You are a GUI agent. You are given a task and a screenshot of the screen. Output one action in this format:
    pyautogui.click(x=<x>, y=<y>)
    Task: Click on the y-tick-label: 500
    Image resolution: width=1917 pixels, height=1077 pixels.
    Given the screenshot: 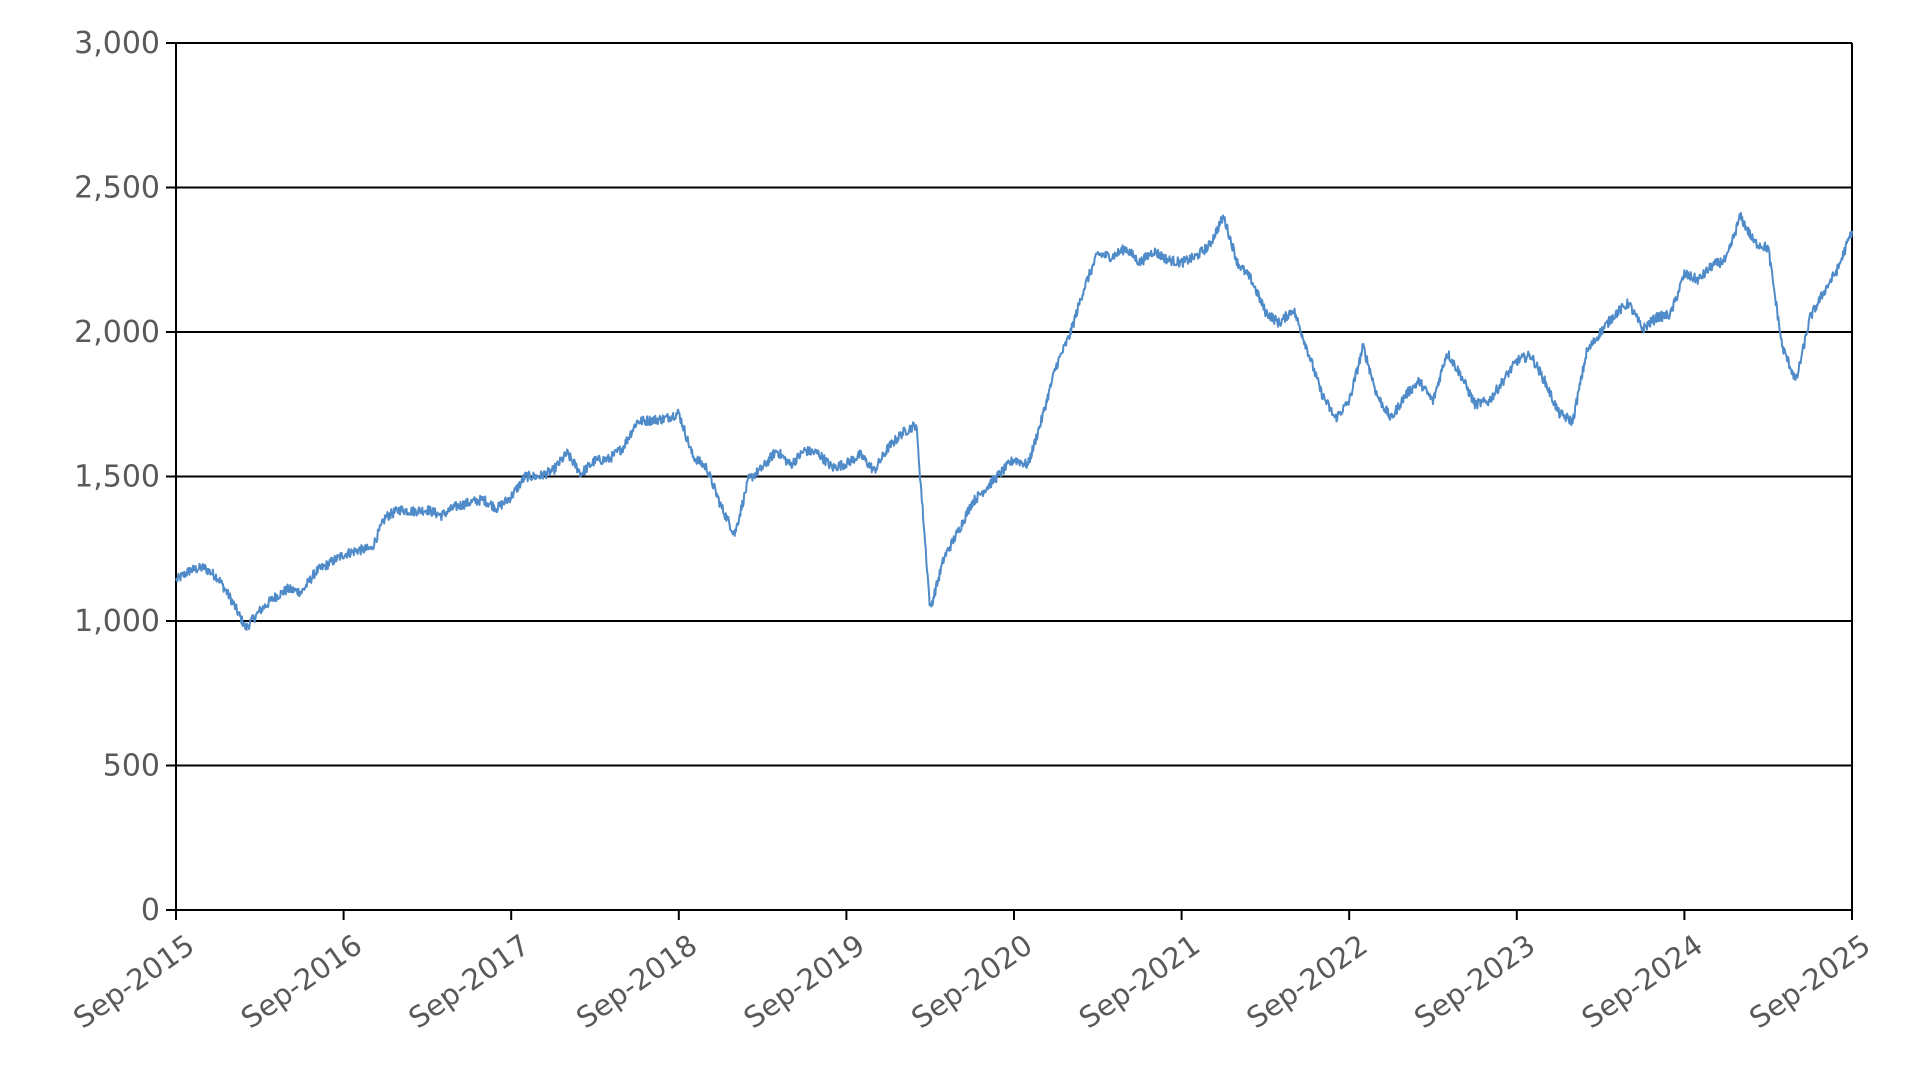 What is the action you would take?
    pyautogui.click(x=131, y=766)
    